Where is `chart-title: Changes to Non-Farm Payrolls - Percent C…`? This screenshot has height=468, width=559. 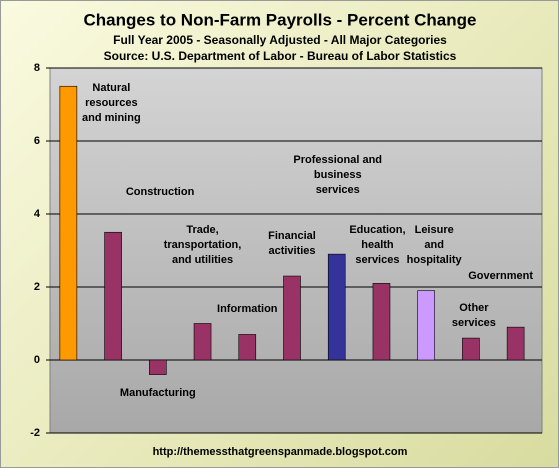
chart-title: Changes to Non-Farm Payrolls - Percent C… is located at coordinates (280, 19).